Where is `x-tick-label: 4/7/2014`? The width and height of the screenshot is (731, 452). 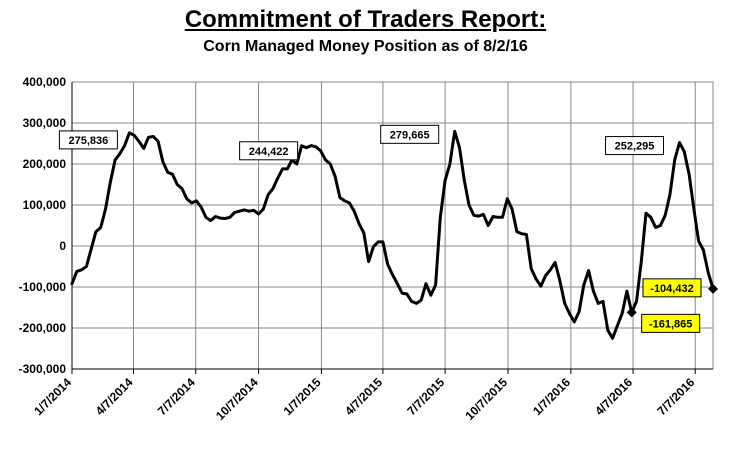
x-tick-label: 4/7/2014 is located at coordinates (114, 396).